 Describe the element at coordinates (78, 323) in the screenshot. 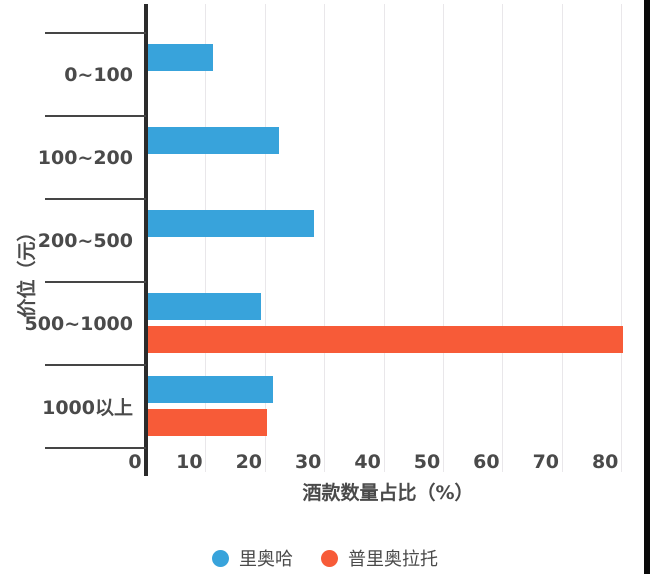

I see `category-label: 500~1000` at that location.